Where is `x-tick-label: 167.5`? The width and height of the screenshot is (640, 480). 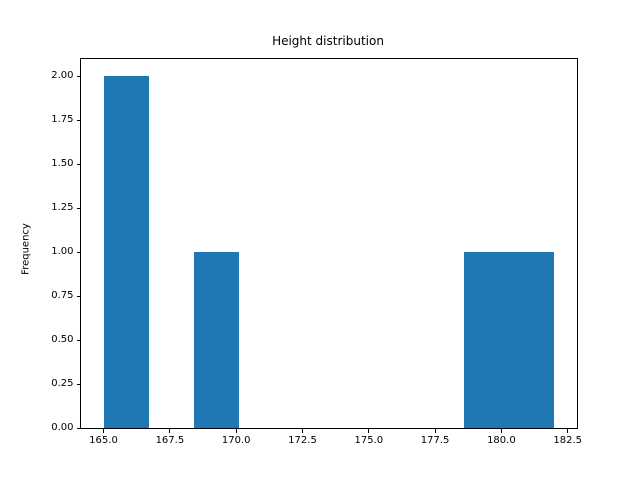 x-tick-label: 167.5 is located at coordinates (170, 440).